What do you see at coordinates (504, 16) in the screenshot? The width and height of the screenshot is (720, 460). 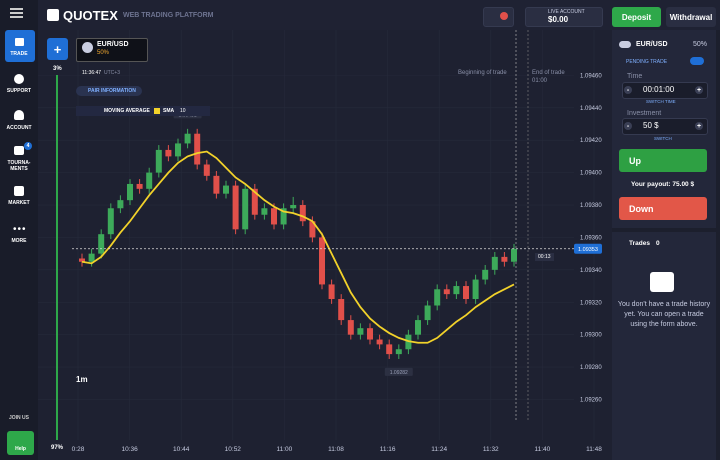 I see `notification-dot` at bounding box center [504, 16].